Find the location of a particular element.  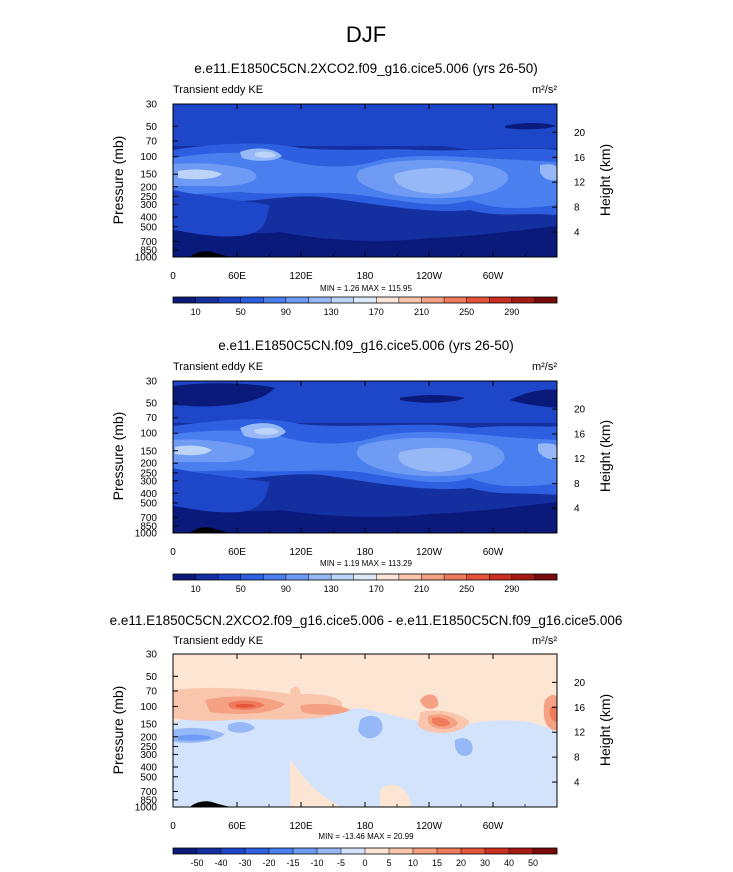

panel-3-ylabel: Pressure (mb) is located at coordinates (118, 730).